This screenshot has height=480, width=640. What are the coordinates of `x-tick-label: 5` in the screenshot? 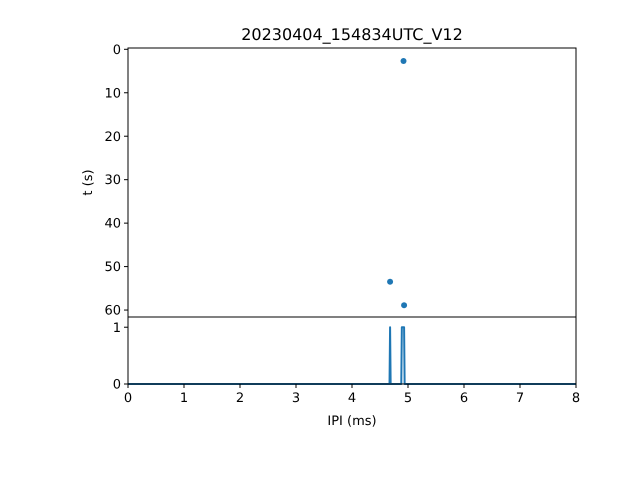 It's located at (408, 398).